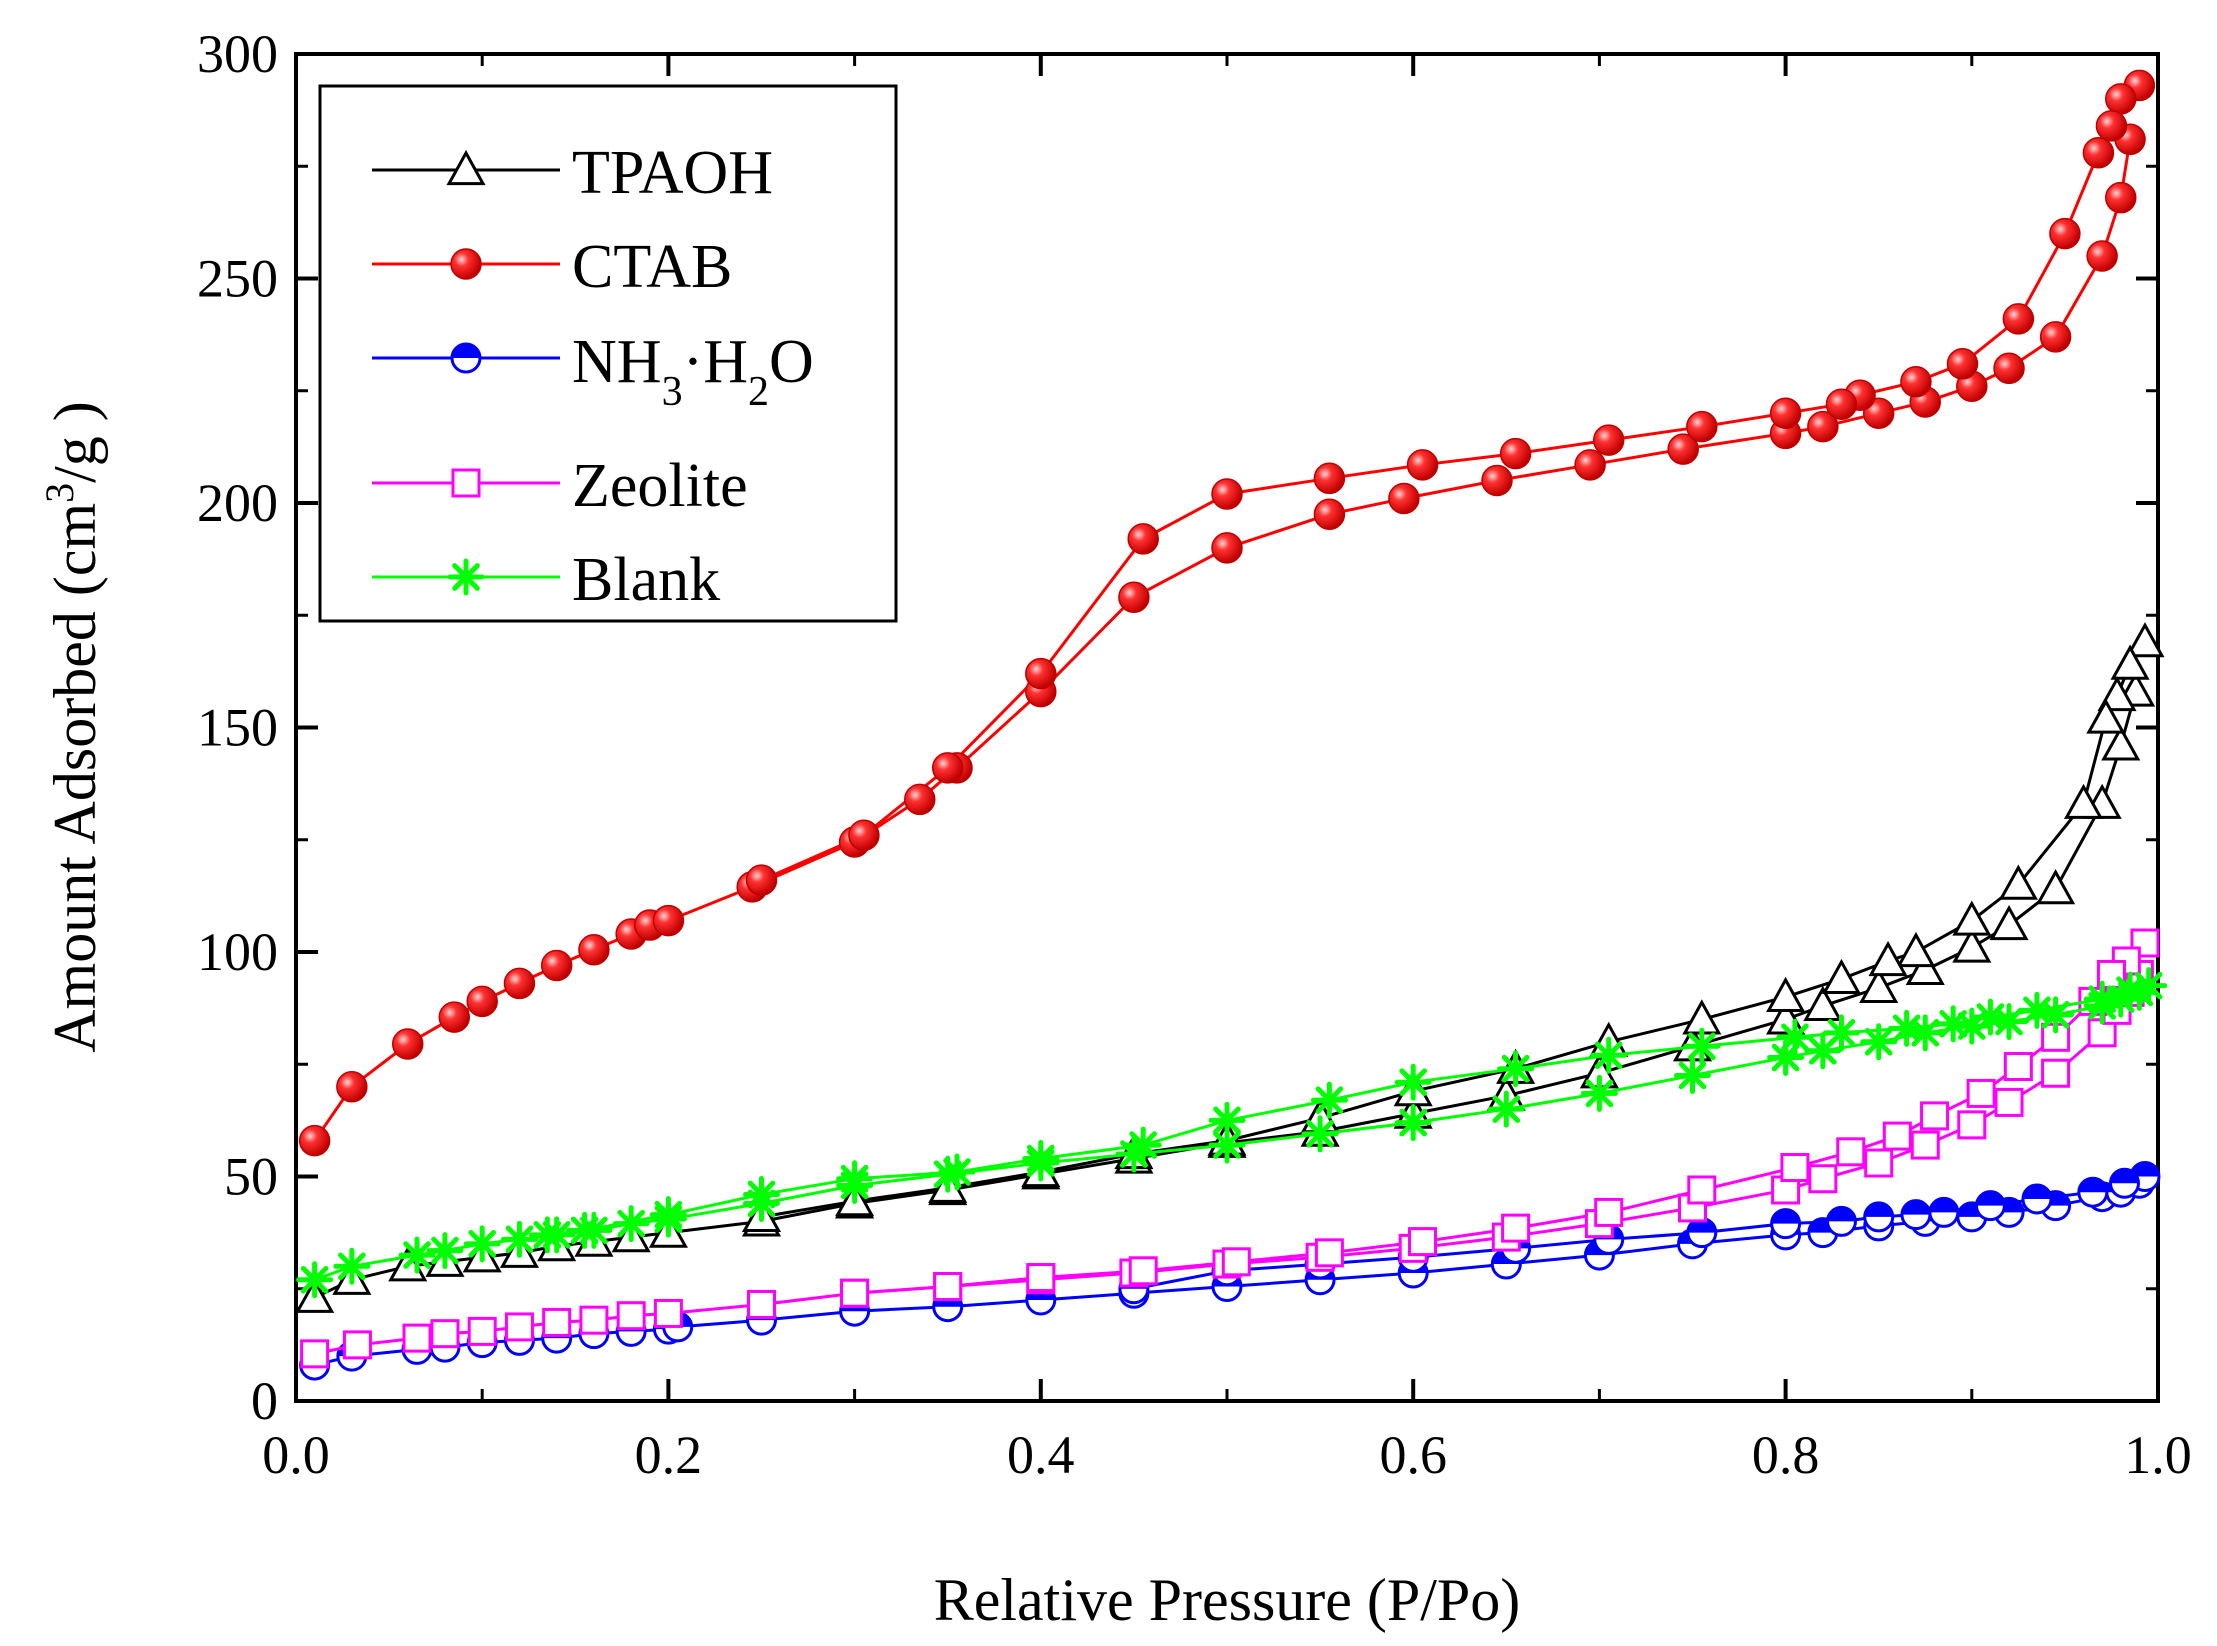  I want to click on legend: TPAOH CTAB NH3·H2O Zeolite Blank, so click(608, 353).